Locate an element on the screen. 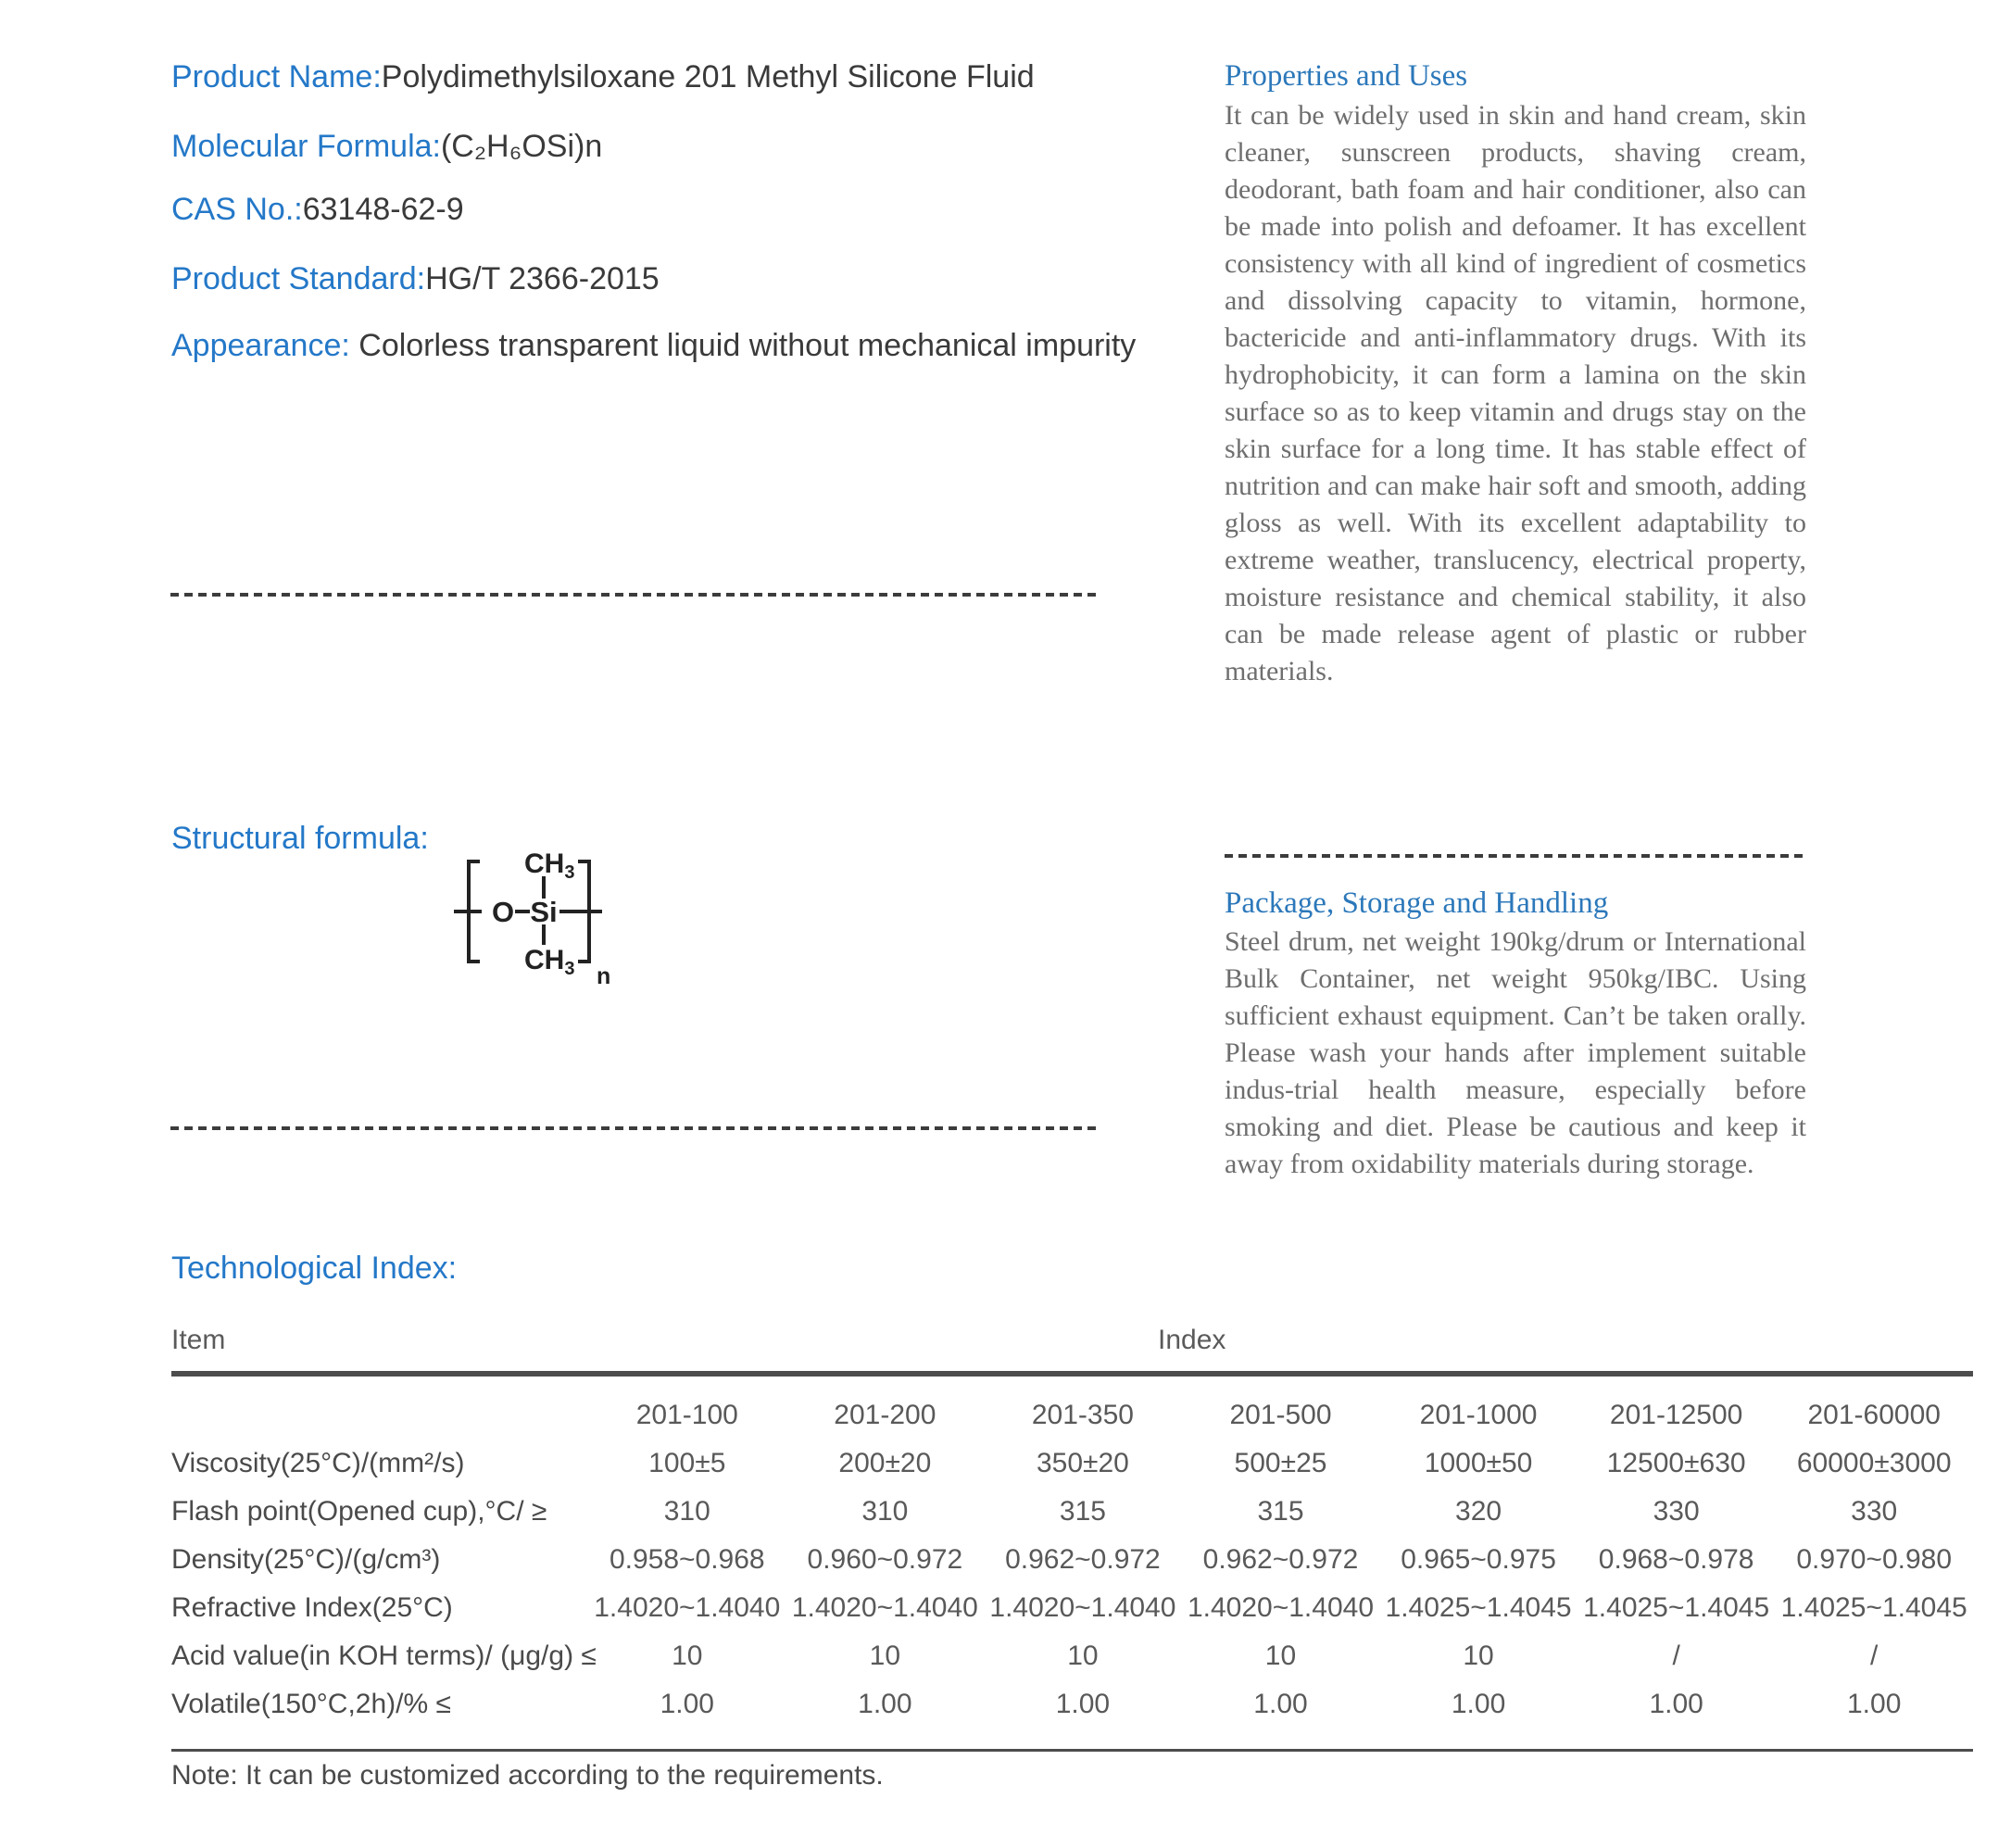 The image size is (2011, 1848). table-cell: 12500±630 is located at coordinates (1676, 1463).